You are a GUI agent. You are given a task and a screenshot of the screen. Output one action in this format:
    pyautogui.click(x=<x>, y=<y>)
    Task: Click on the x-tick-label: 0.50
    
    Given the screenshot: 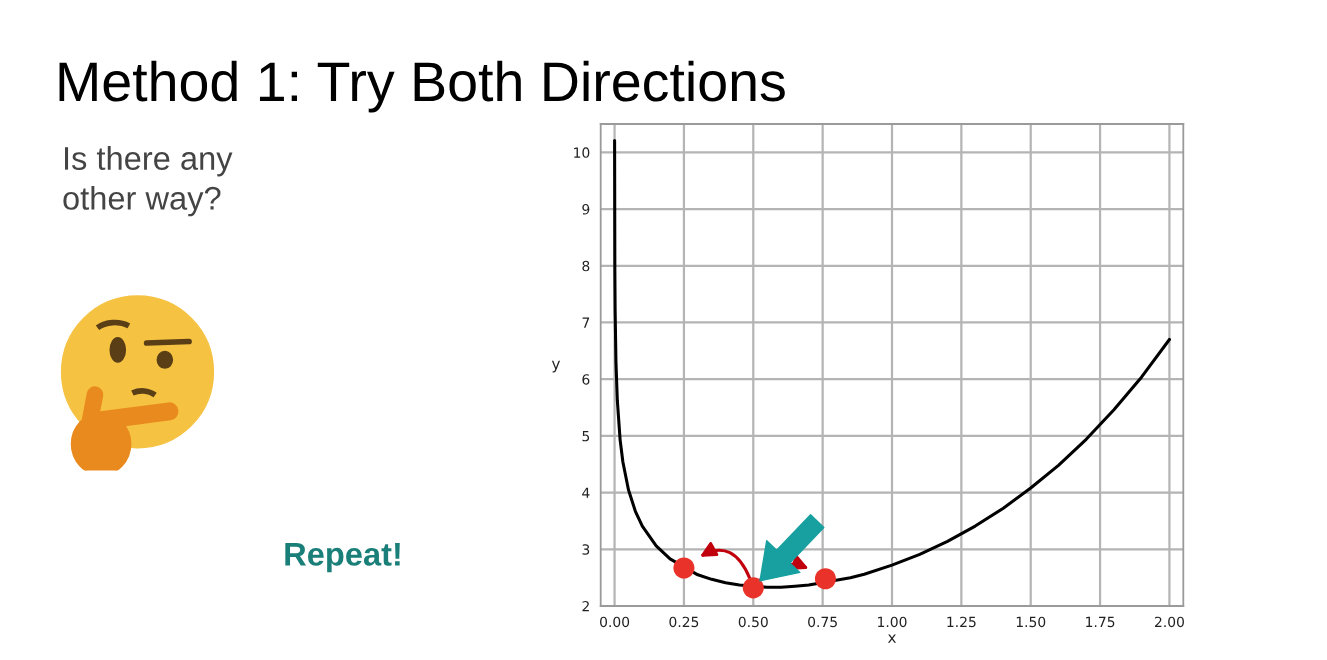 What is the action you would take?
    pyautogui.click(x=753, y=622)
    